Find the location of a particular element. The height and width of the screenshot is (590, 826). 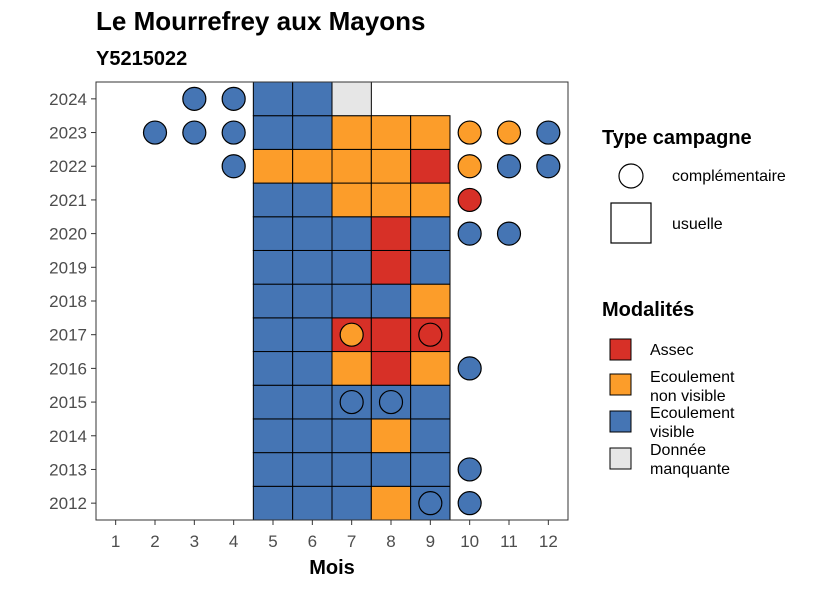

y-tick-label-2013: 2013 is located at coordinates (68, 469).